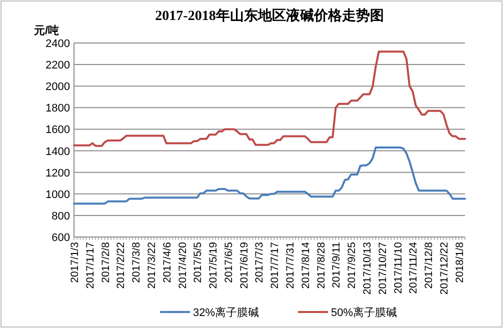  What do you see at coordinates (182, 265) in the screenshot?
I see `x-tick-label: 2017/4/20` at bounding box center [182, 265].